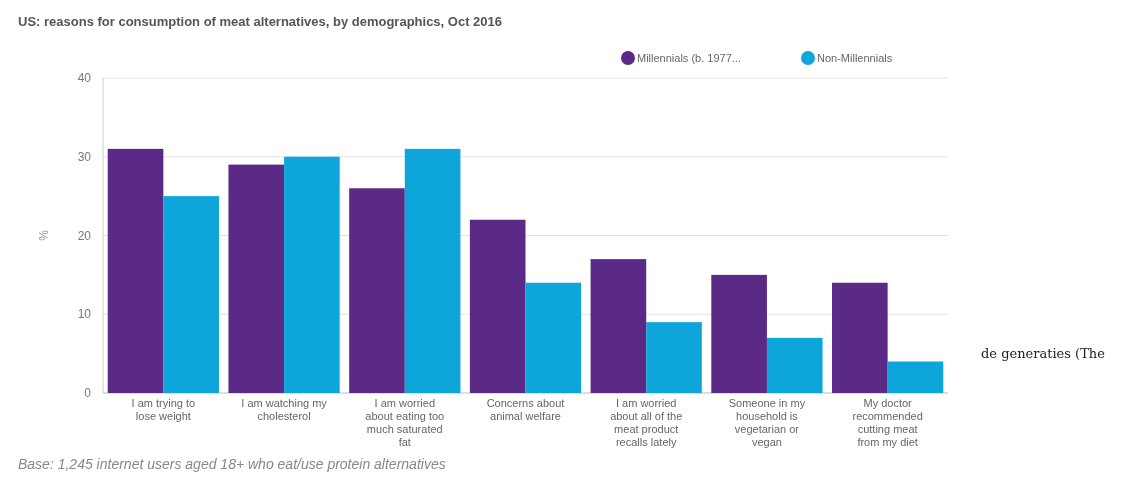  What do you see at coordinates (855, 58) in the screenshot?
I see `legend-label: Non-Millennials` at bounding box center [855, 58].